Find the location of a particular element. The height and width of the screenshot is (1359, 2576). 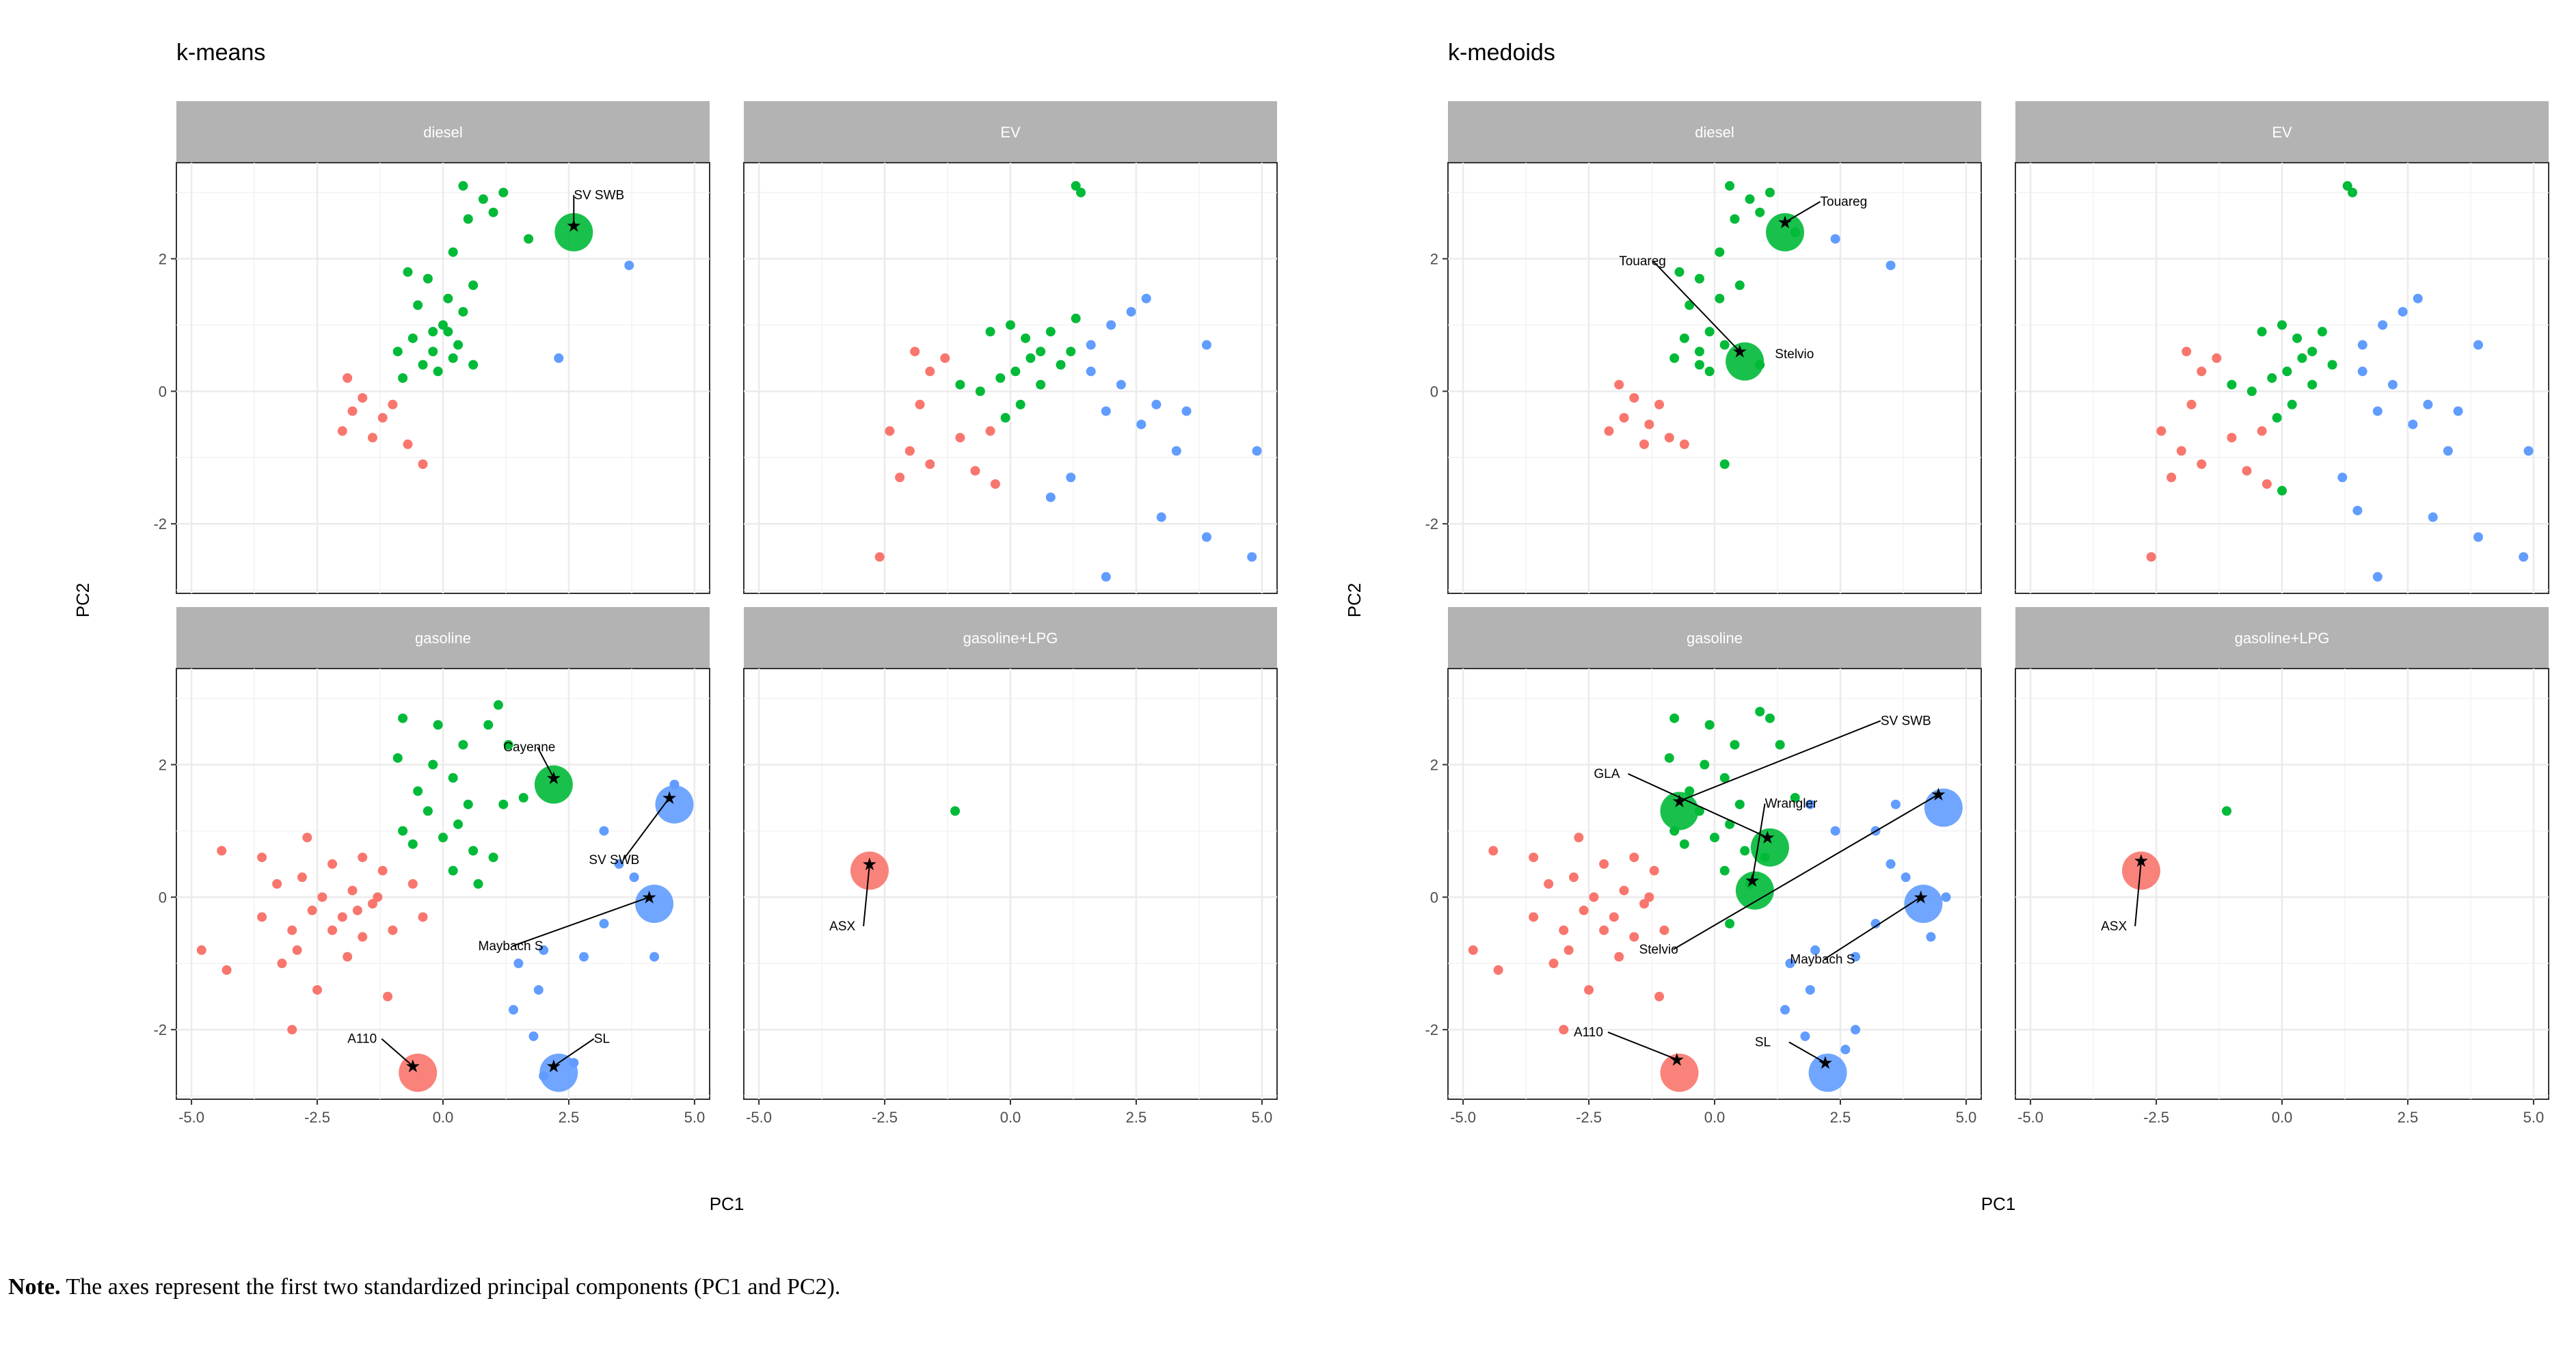

x-tick-label: 2.5 is located at coordinates (1136, 1117).